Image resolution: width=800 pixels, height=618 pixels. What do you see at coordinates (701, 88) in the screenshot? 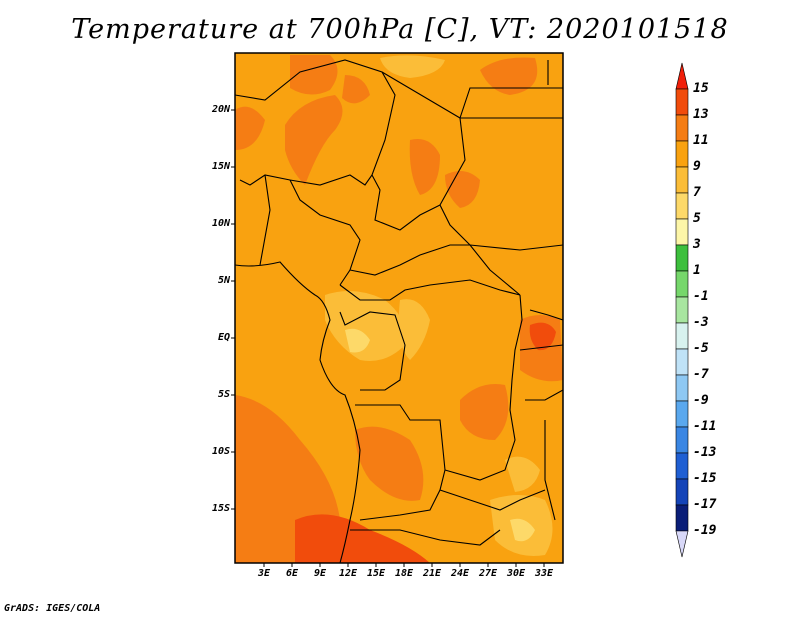
I see `colorbar-label: 15` at bounding box center [701, 88].